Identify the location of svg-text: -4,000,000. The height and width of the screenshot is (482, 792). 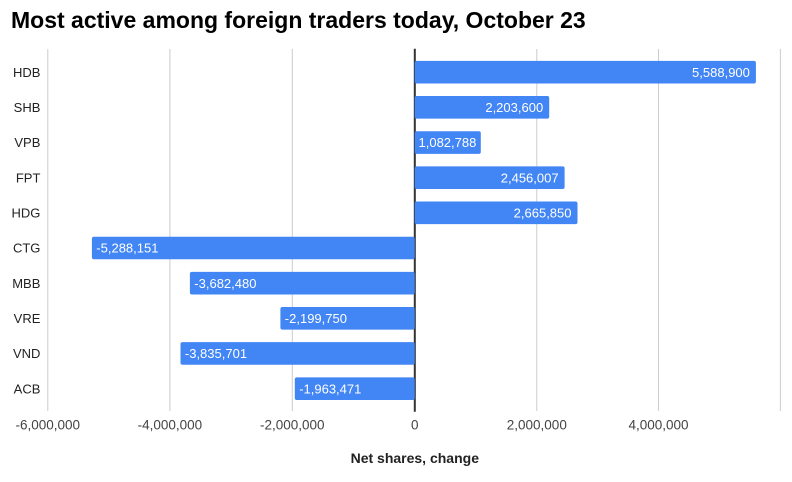
(170, 425).